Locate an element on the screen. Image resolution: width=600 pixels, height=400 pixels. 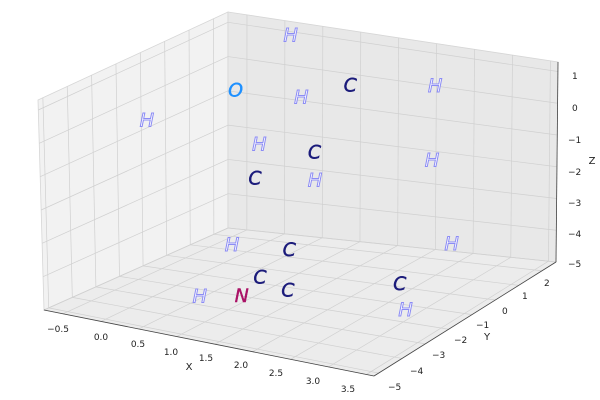
z-axis-line is located at coordinates (557, 162).